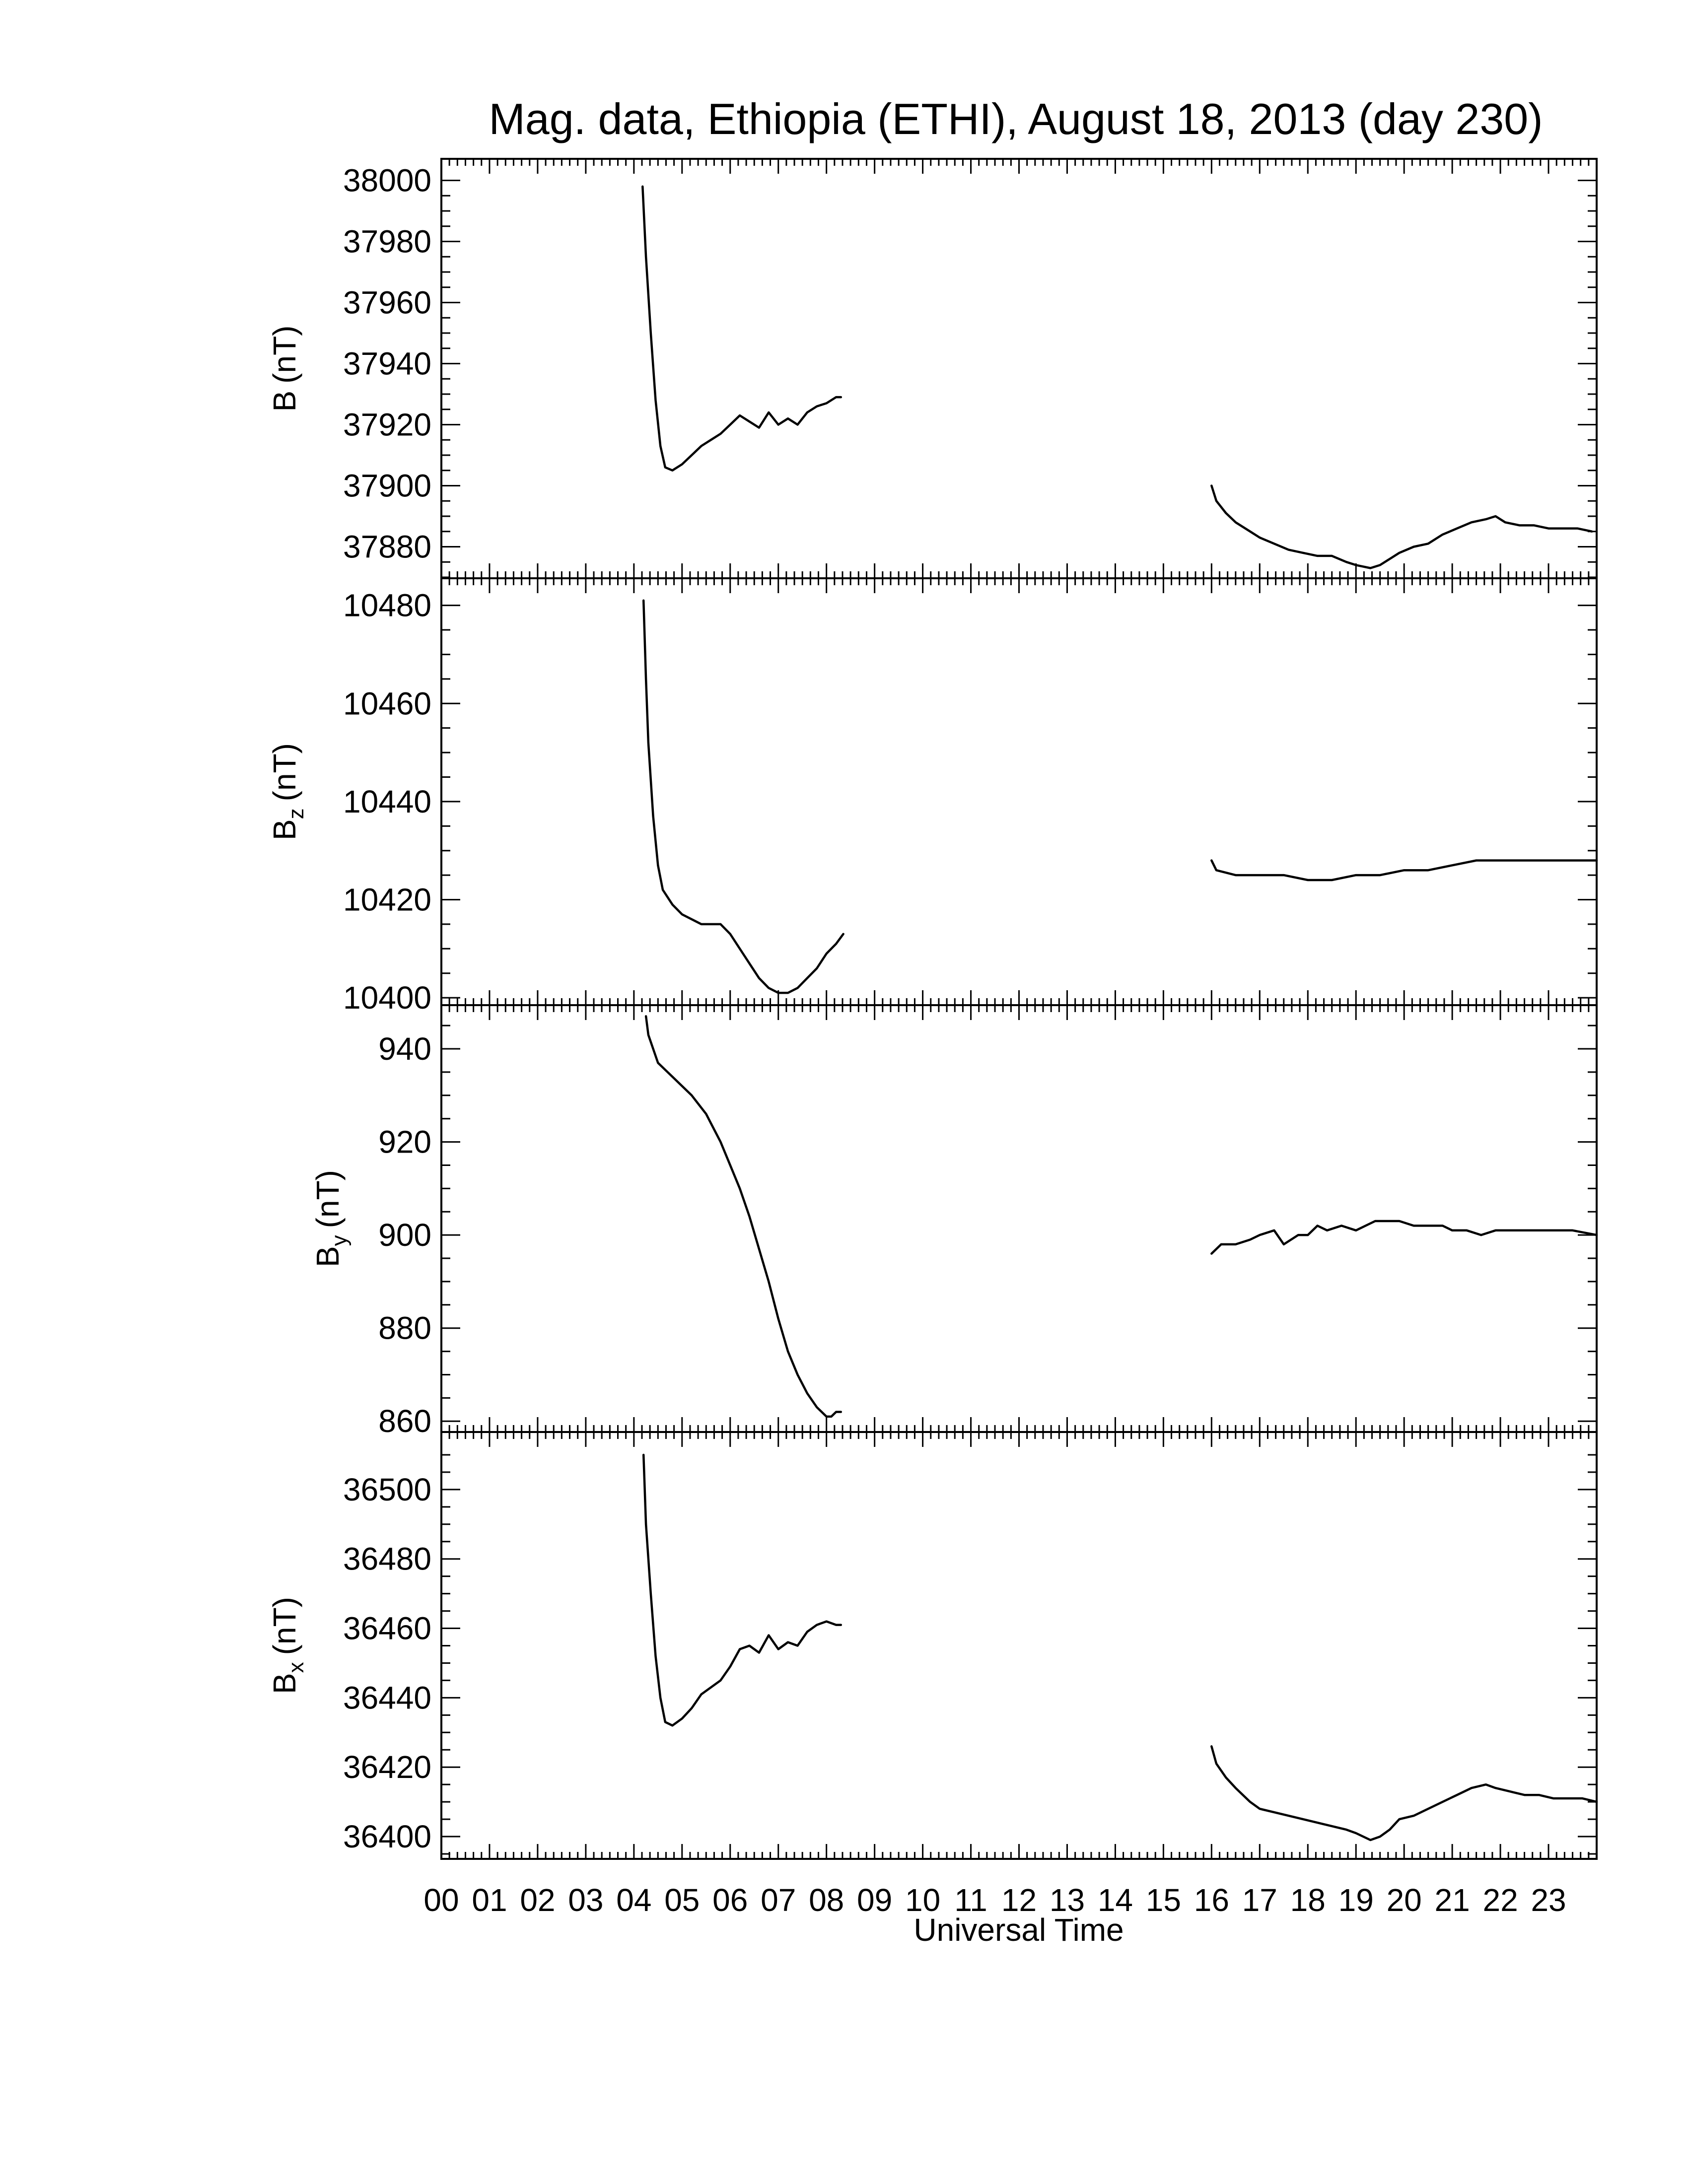 This screenshot has width=1688, height=2184. What do you see at coordinates (284, 369) in the screenshot?
I see `y-axis-label-B: B(nT)` at bounding box center [284, 369].